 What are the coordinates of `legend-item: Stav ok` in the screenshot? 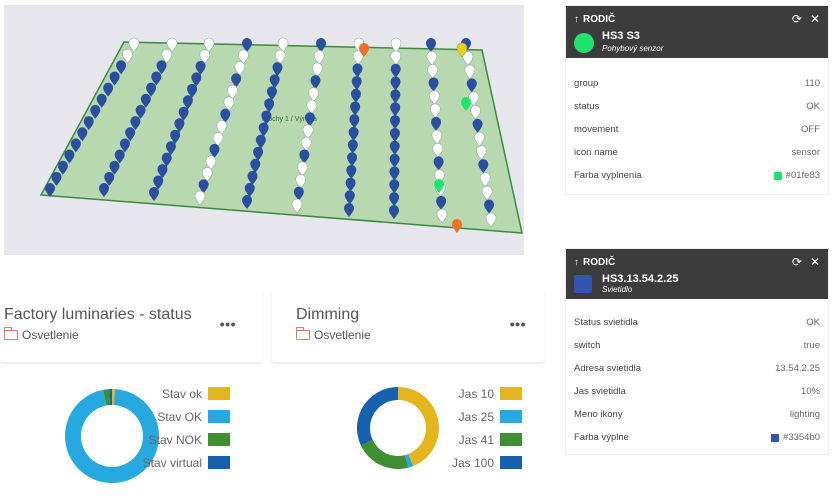 It's located at (196, 393).